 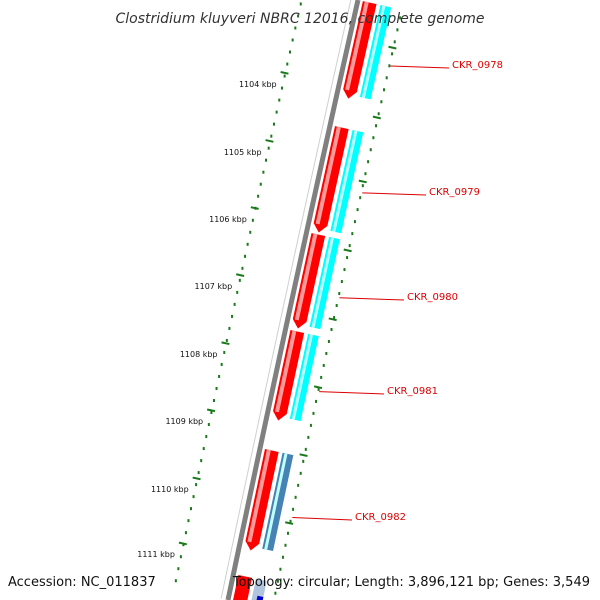 What do you see at coordinates (214, 286) in the screenshot?
I see `scale-tick-label: 1107 kbp` at bounding box center [214, 286].